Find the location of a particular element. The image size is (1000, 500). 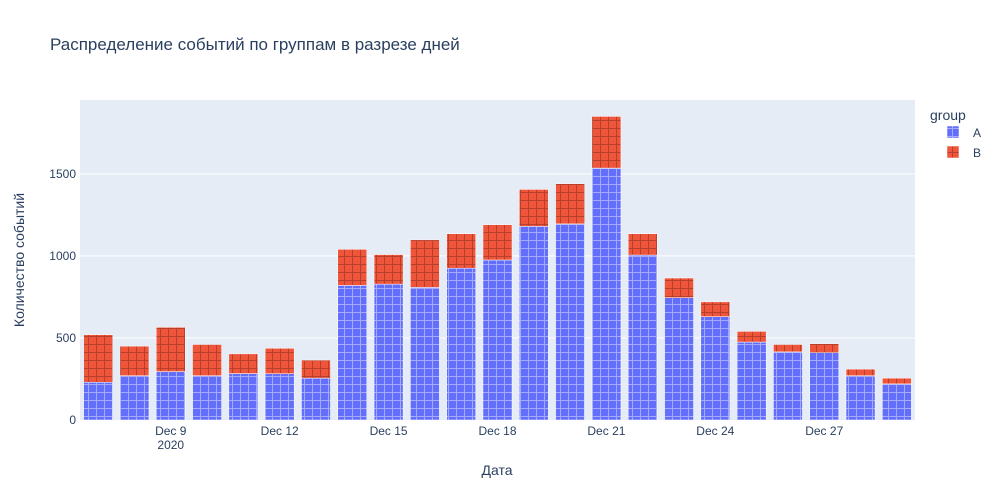

y-tick-label: 500 is located at coordinates (66, 338).